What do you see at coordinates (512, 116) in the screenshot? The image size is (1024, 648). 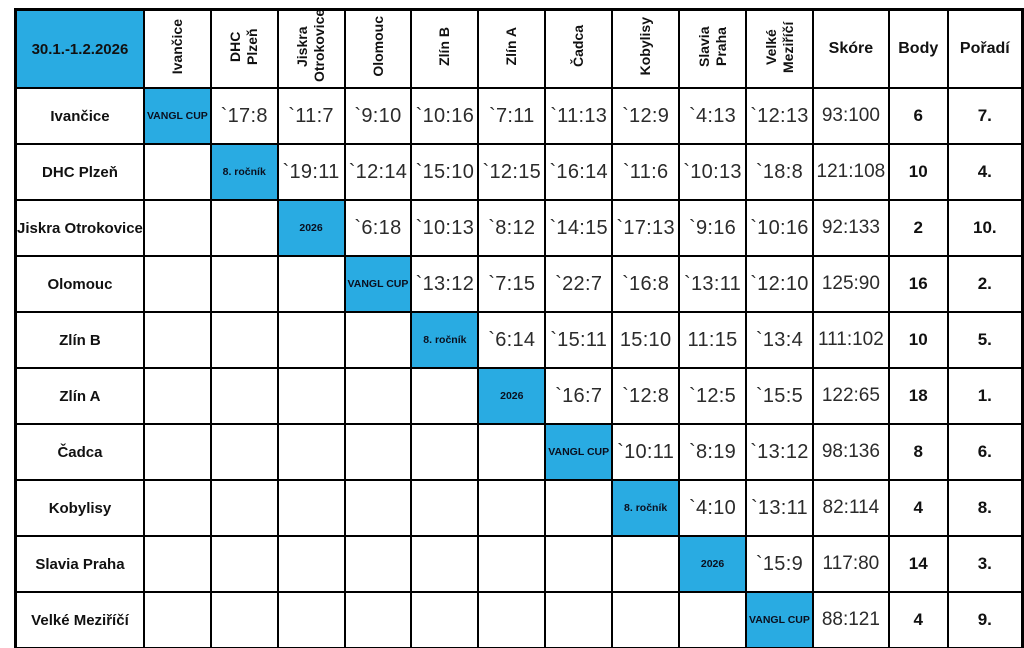 I see `match-score-cell: `7:11` at bounding box center [512, 116].